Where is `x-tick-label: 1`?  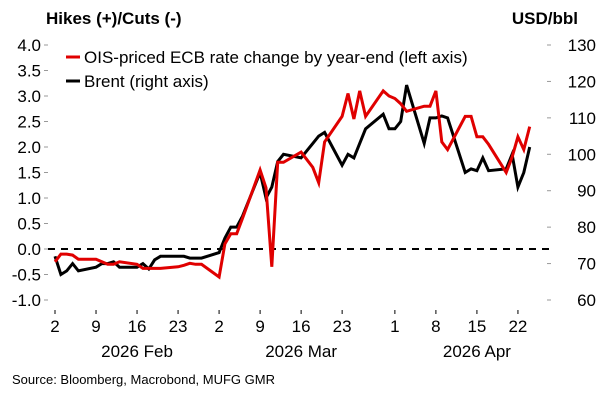 x-tick-label: 1 is located at coordinates (394, 326).